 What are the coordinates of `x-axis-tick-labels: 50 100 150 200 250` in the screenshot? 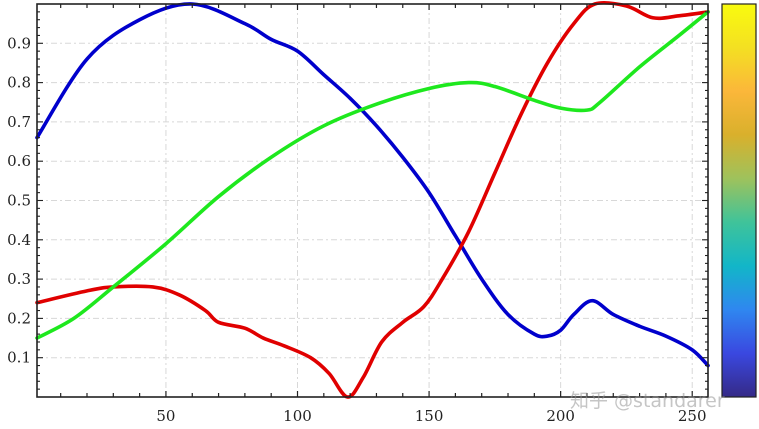 It's located at (431, 416).